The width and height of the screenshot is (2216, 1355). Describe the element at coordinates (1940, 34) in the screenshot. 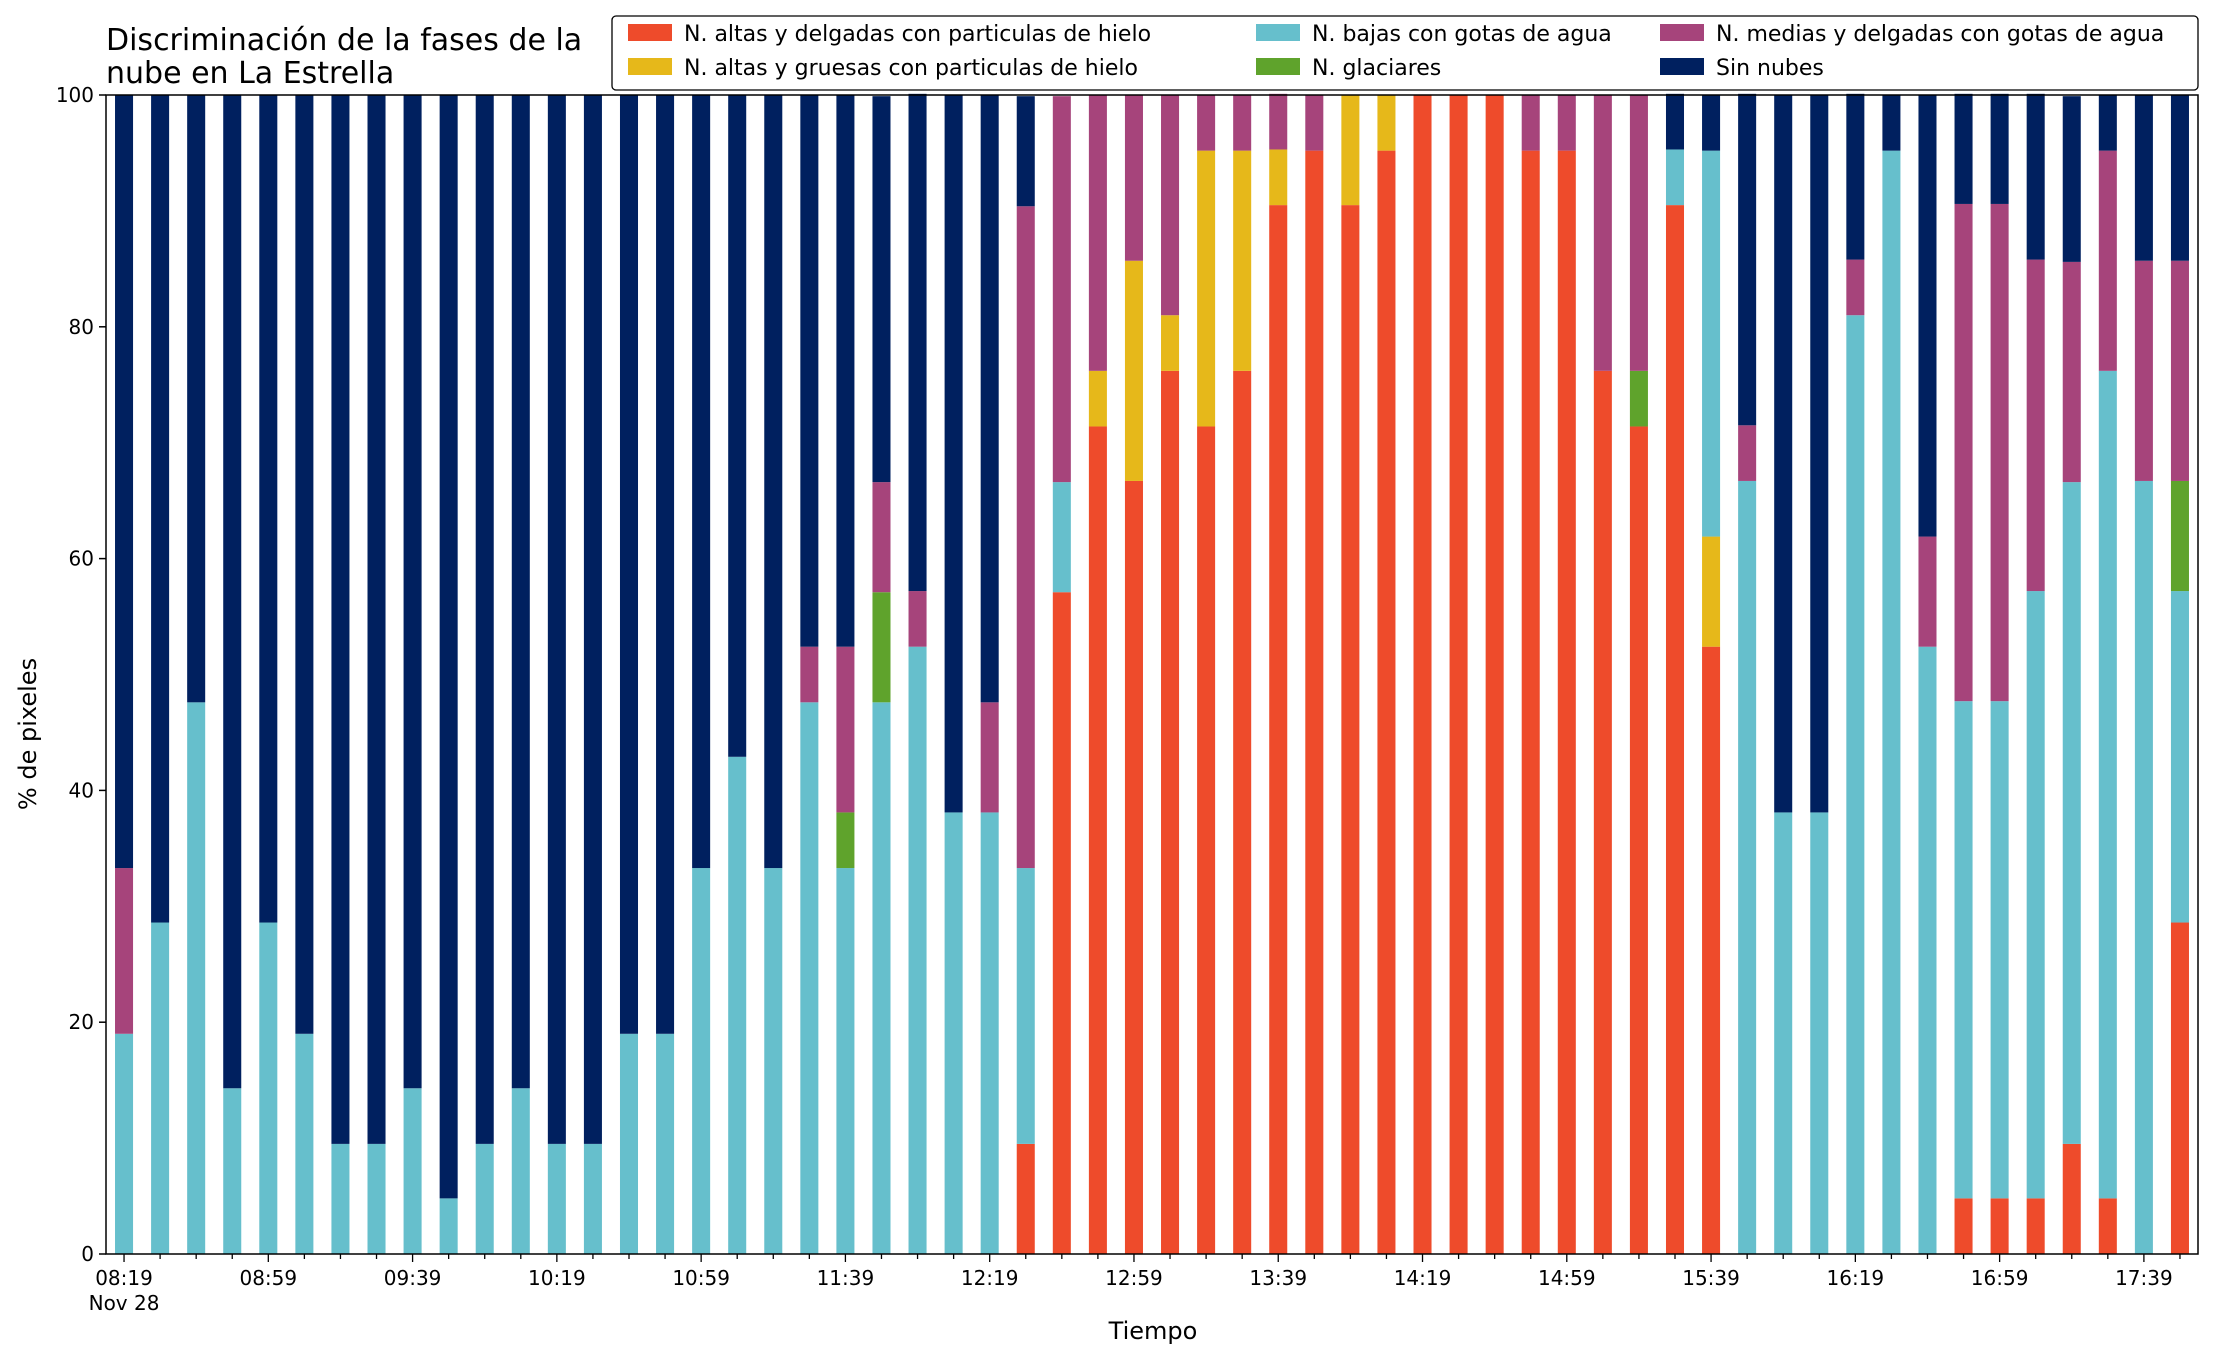

I see `legend-label: N. medias y delgadas con gotas de agua` at that location.